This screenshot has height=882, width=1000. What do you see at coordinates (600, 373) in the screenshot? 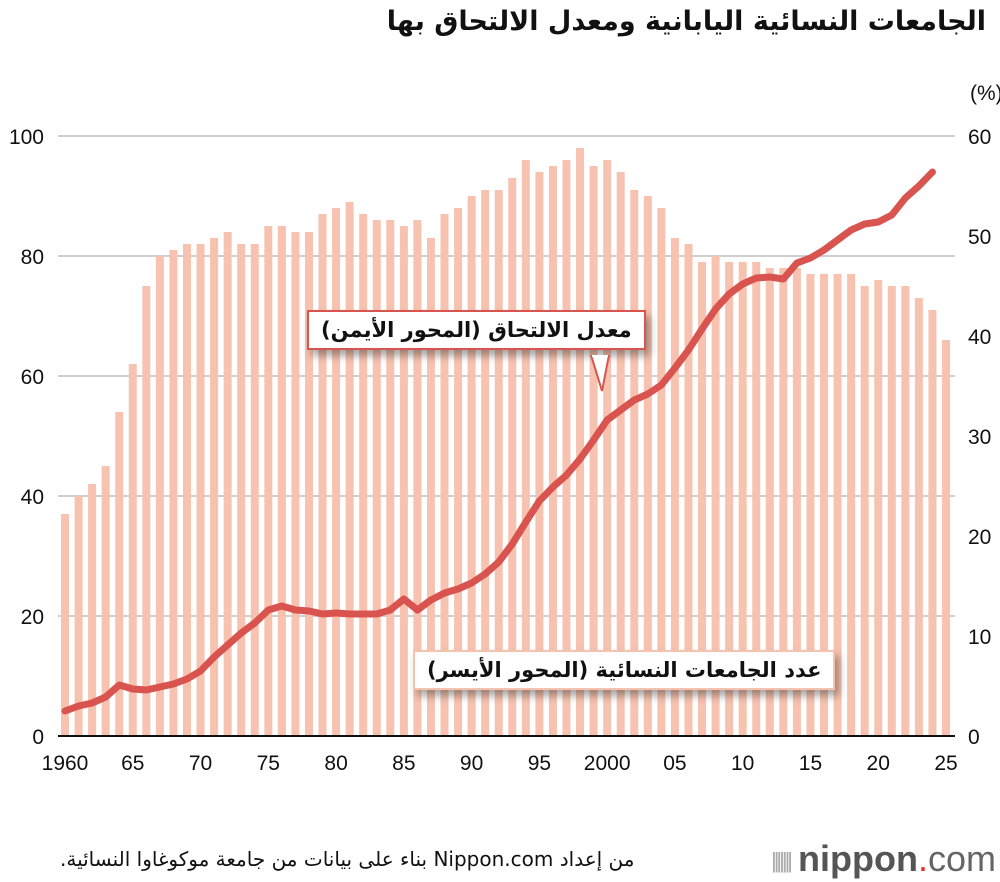
I see `callout-pointer` at bounding box center [600, 373].